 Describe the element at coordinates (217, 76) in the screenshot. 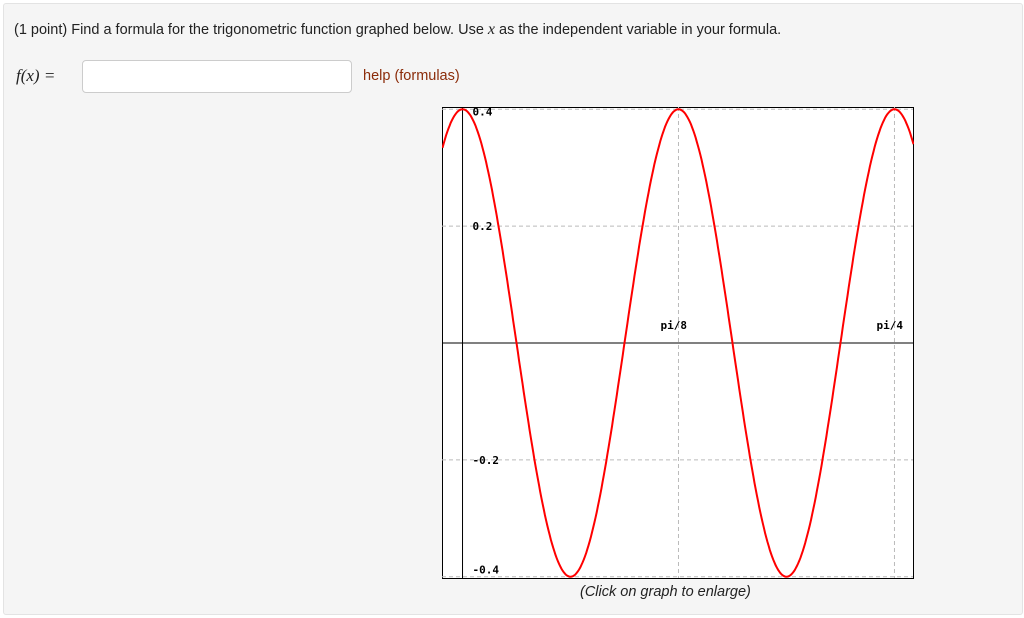

I see `answer-input` at that location.